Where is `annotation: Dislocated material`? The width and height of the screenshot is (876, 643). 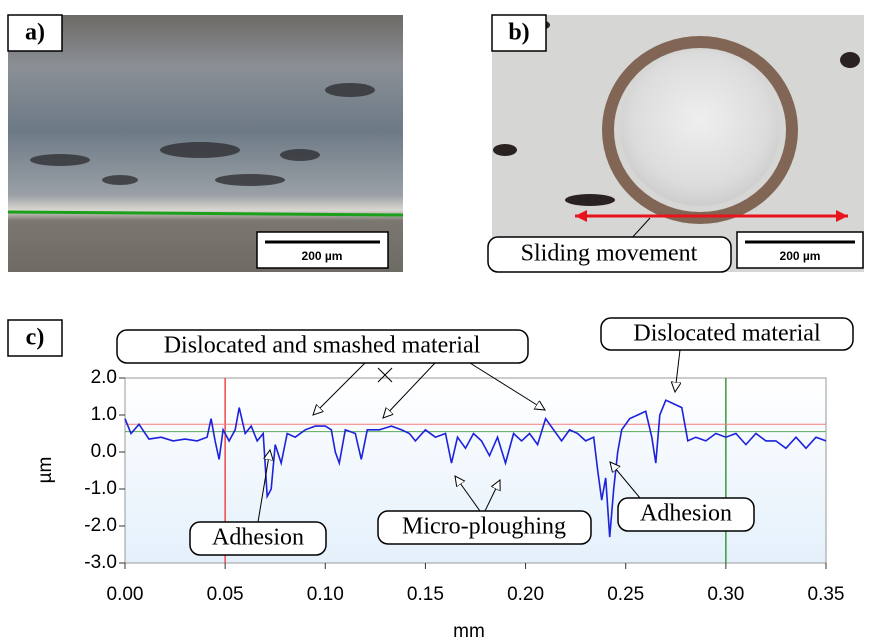
annotation: Dislocated material is located at coordinates (727, 334).